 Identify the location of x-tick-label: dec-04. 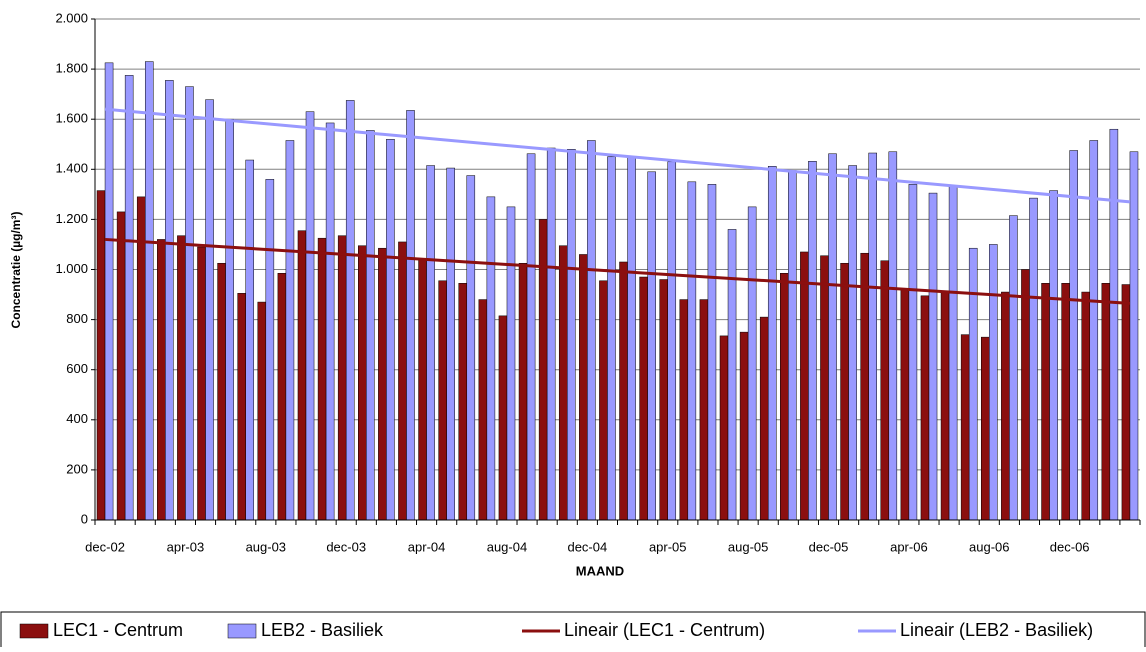
(587, 546).